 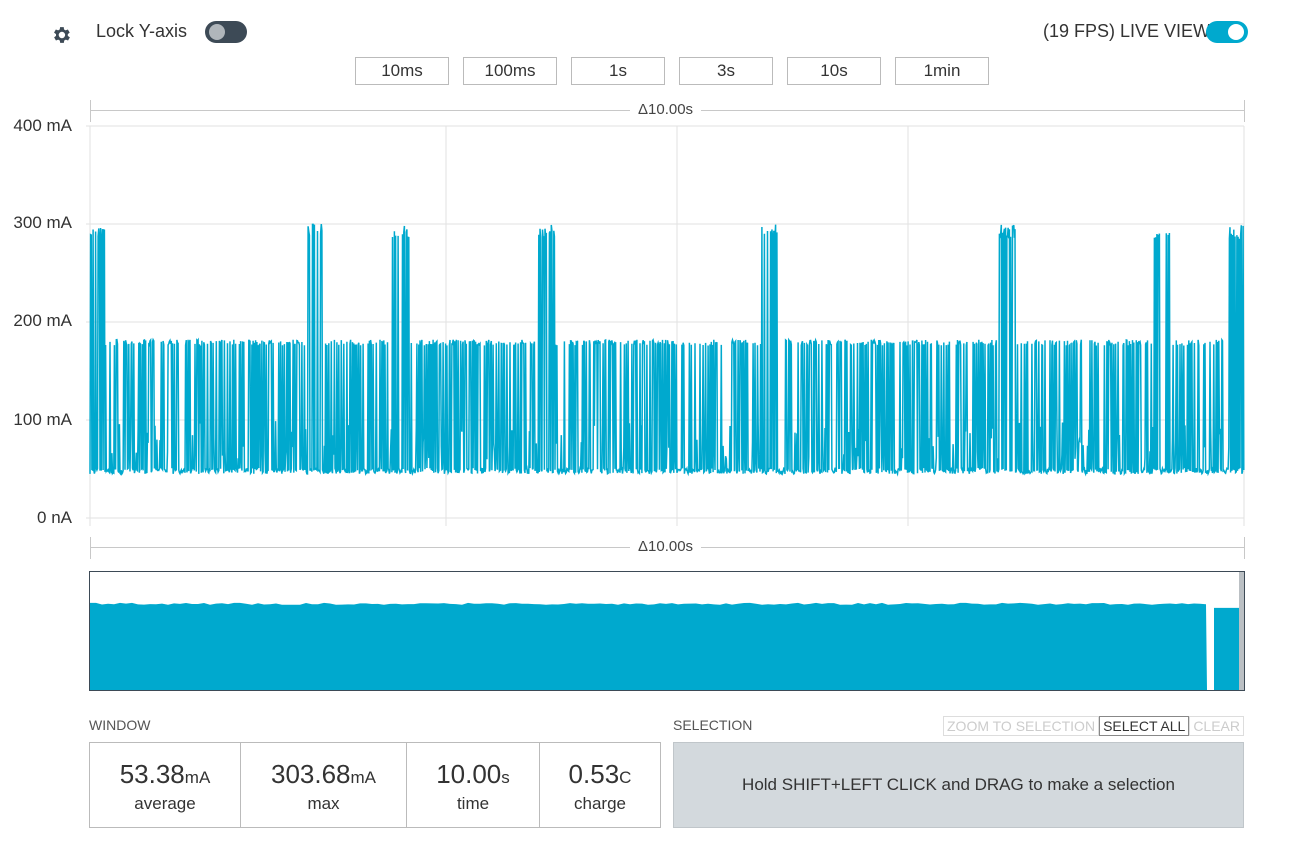 What do you see at coordinates (942, 71) in the screenshot?
I see `timespan-button-1min: 1min` at bounding box center [942, 71].